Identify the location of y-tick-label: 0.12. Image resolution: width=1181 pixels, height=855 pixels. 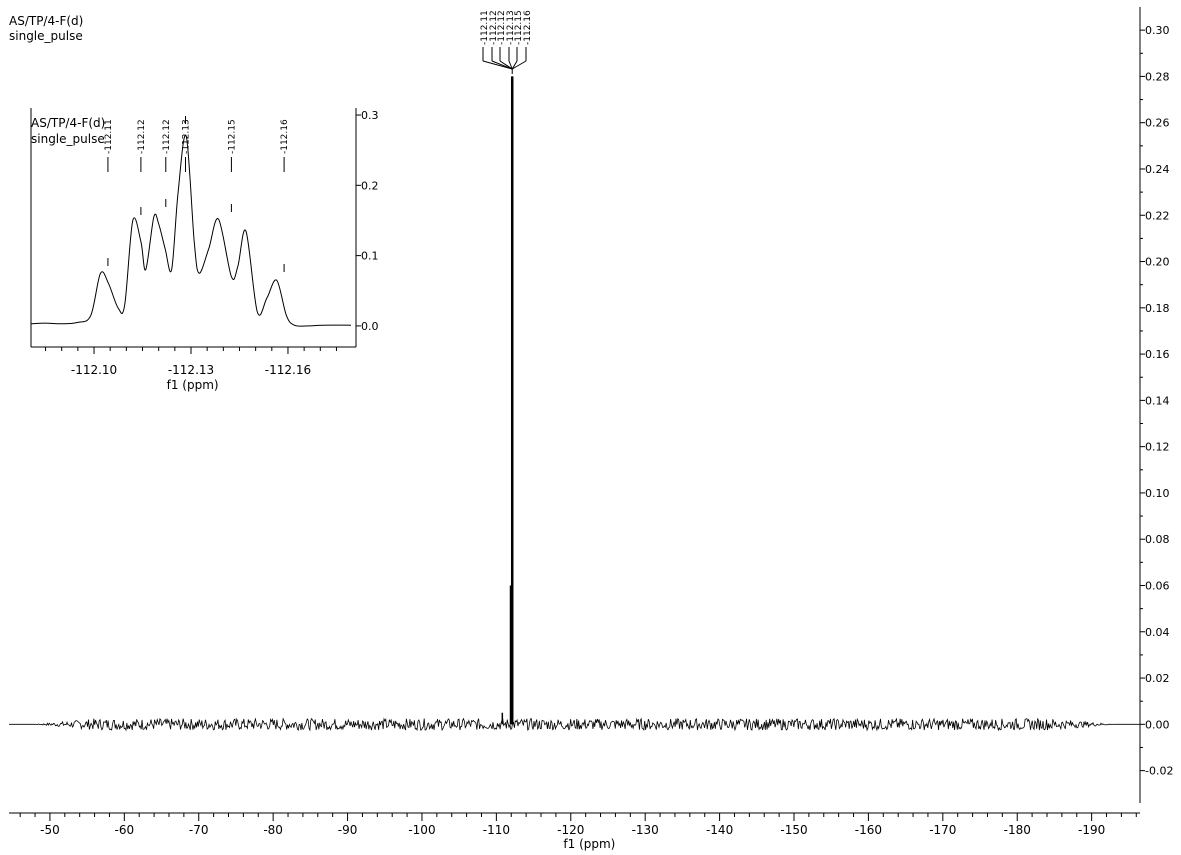
(1157, 447).